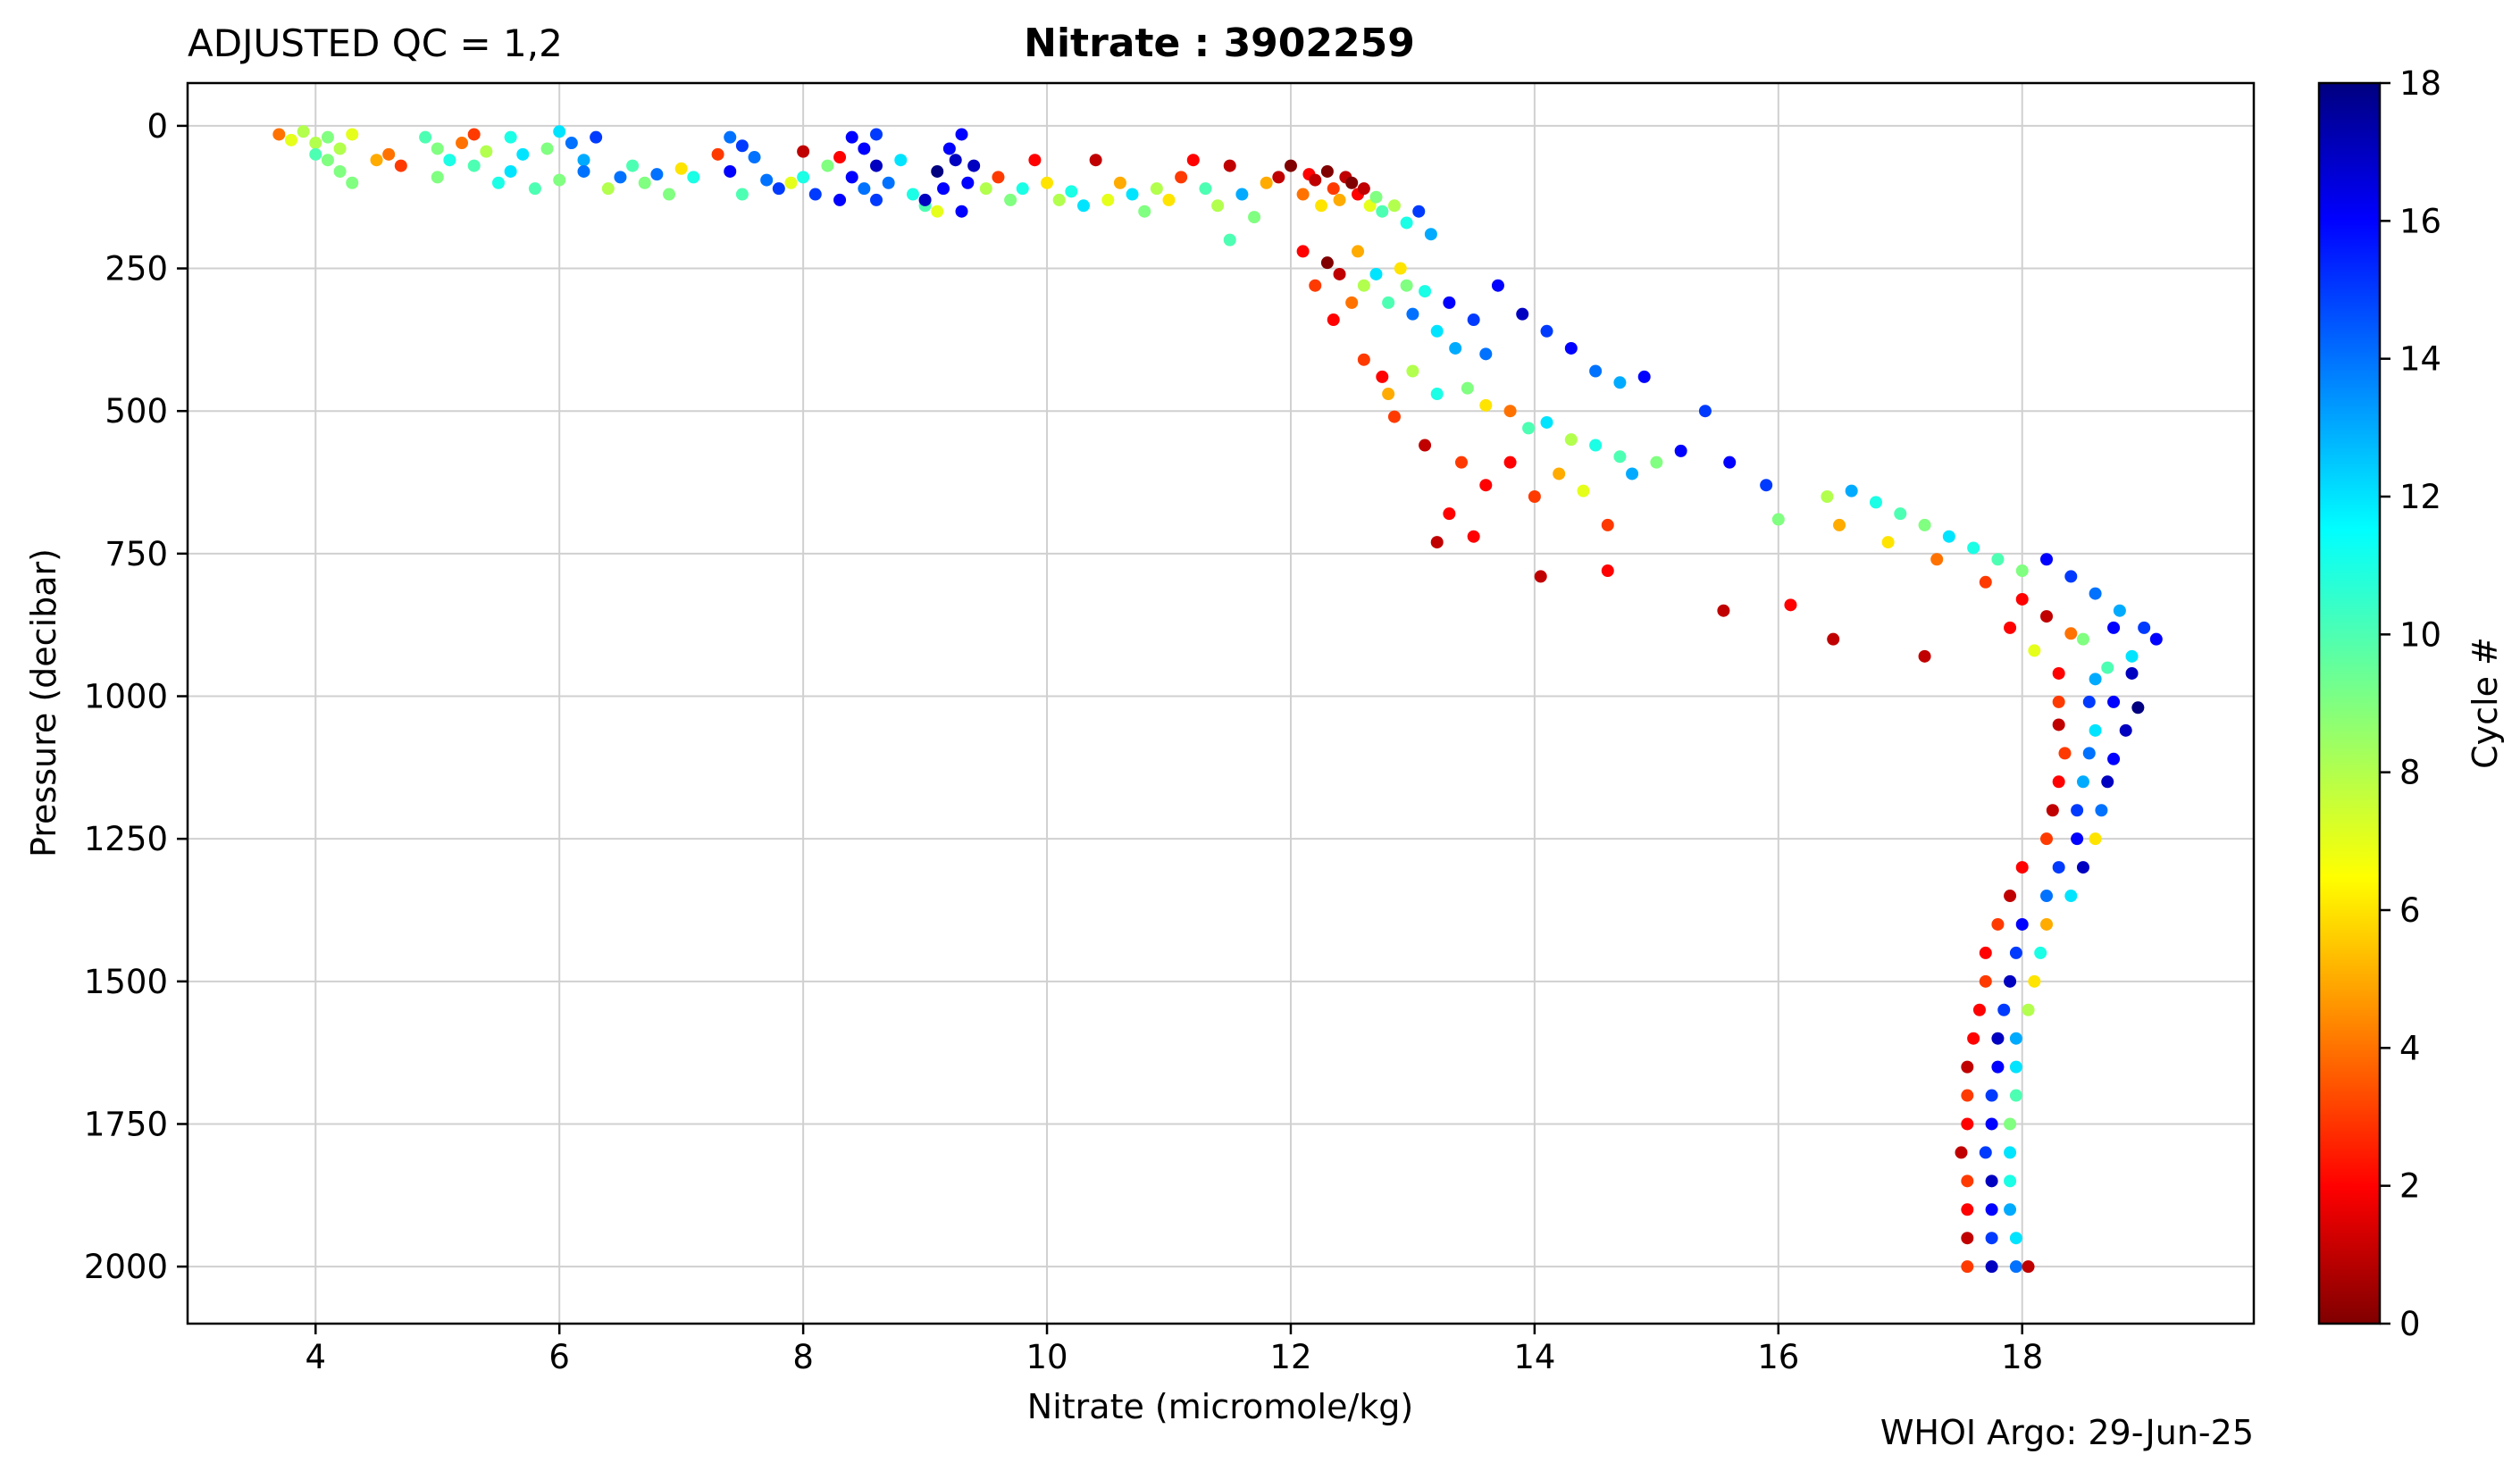  Describe the element at coordinates (2420, 634) in the screenshot. I see `colorbar-tick-label: 10` at that location.